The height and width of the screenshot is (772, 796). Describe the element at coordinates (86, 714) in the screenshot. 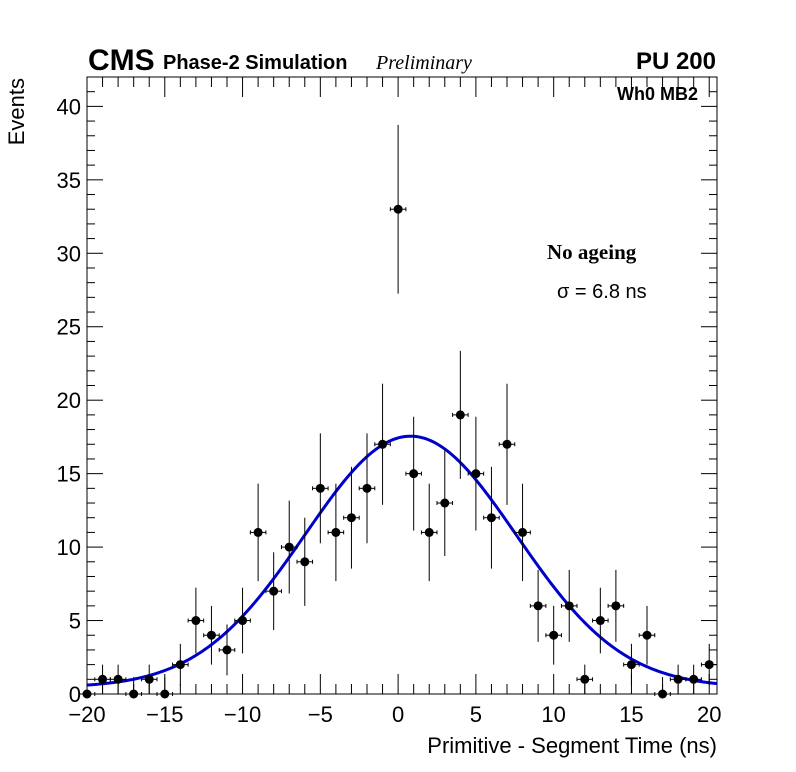

I see `x-tick-label: −20` at that location.